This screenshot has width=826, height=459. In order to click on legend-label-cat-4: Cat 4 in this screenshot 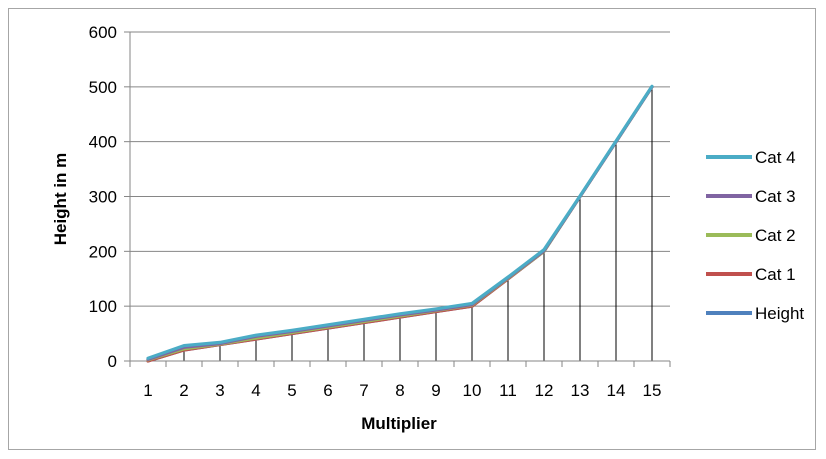, I will do `click(775, 157)`.